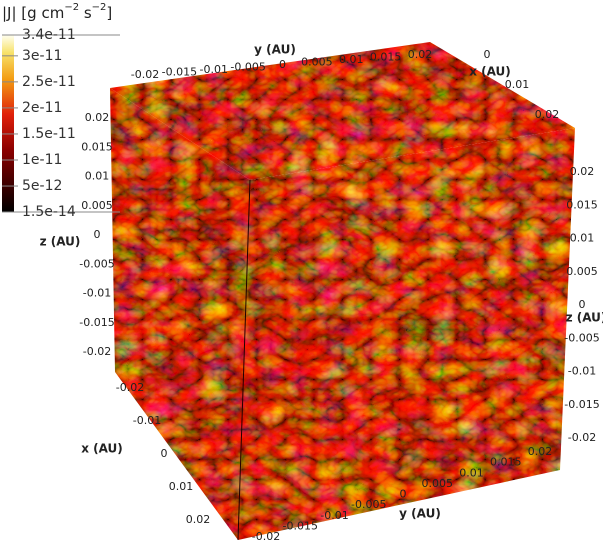 The width and height of the screenshot is (603, 542). I want to click on colorbar-tick-label: 2.5e-11, so click(49, 82).